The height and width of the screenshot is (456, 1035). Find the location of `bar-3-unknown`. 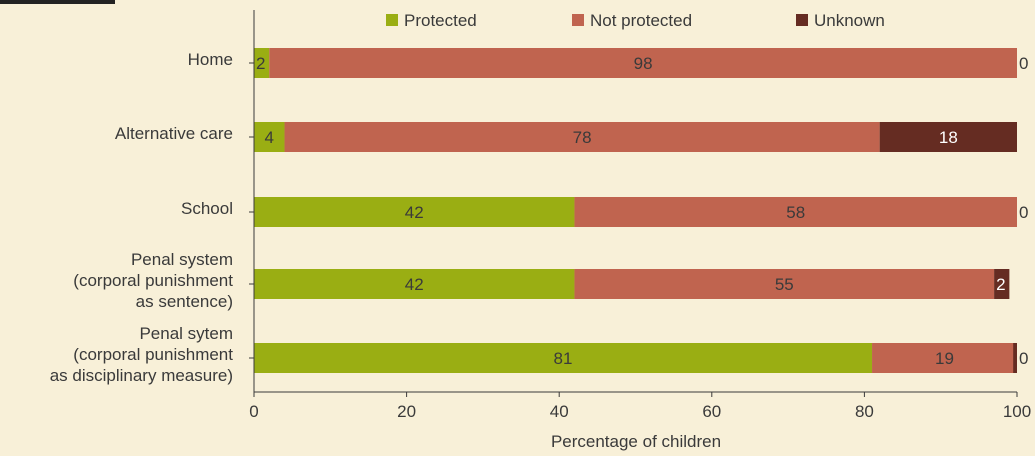

bar-3-unknown is located at coordinates (1002, 284).